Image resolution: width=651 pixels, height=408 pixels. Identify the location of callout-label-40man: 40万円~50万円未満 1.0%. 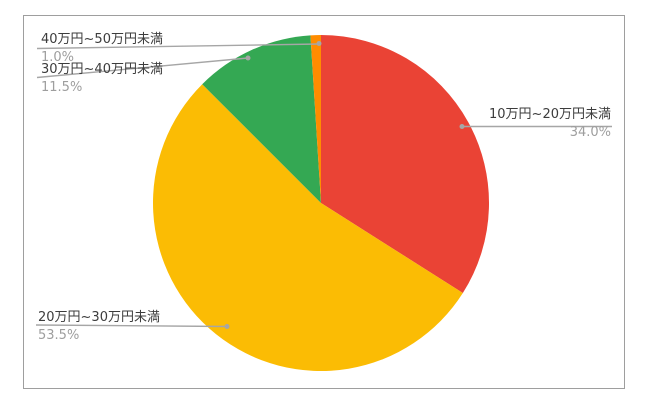
(102, 47).